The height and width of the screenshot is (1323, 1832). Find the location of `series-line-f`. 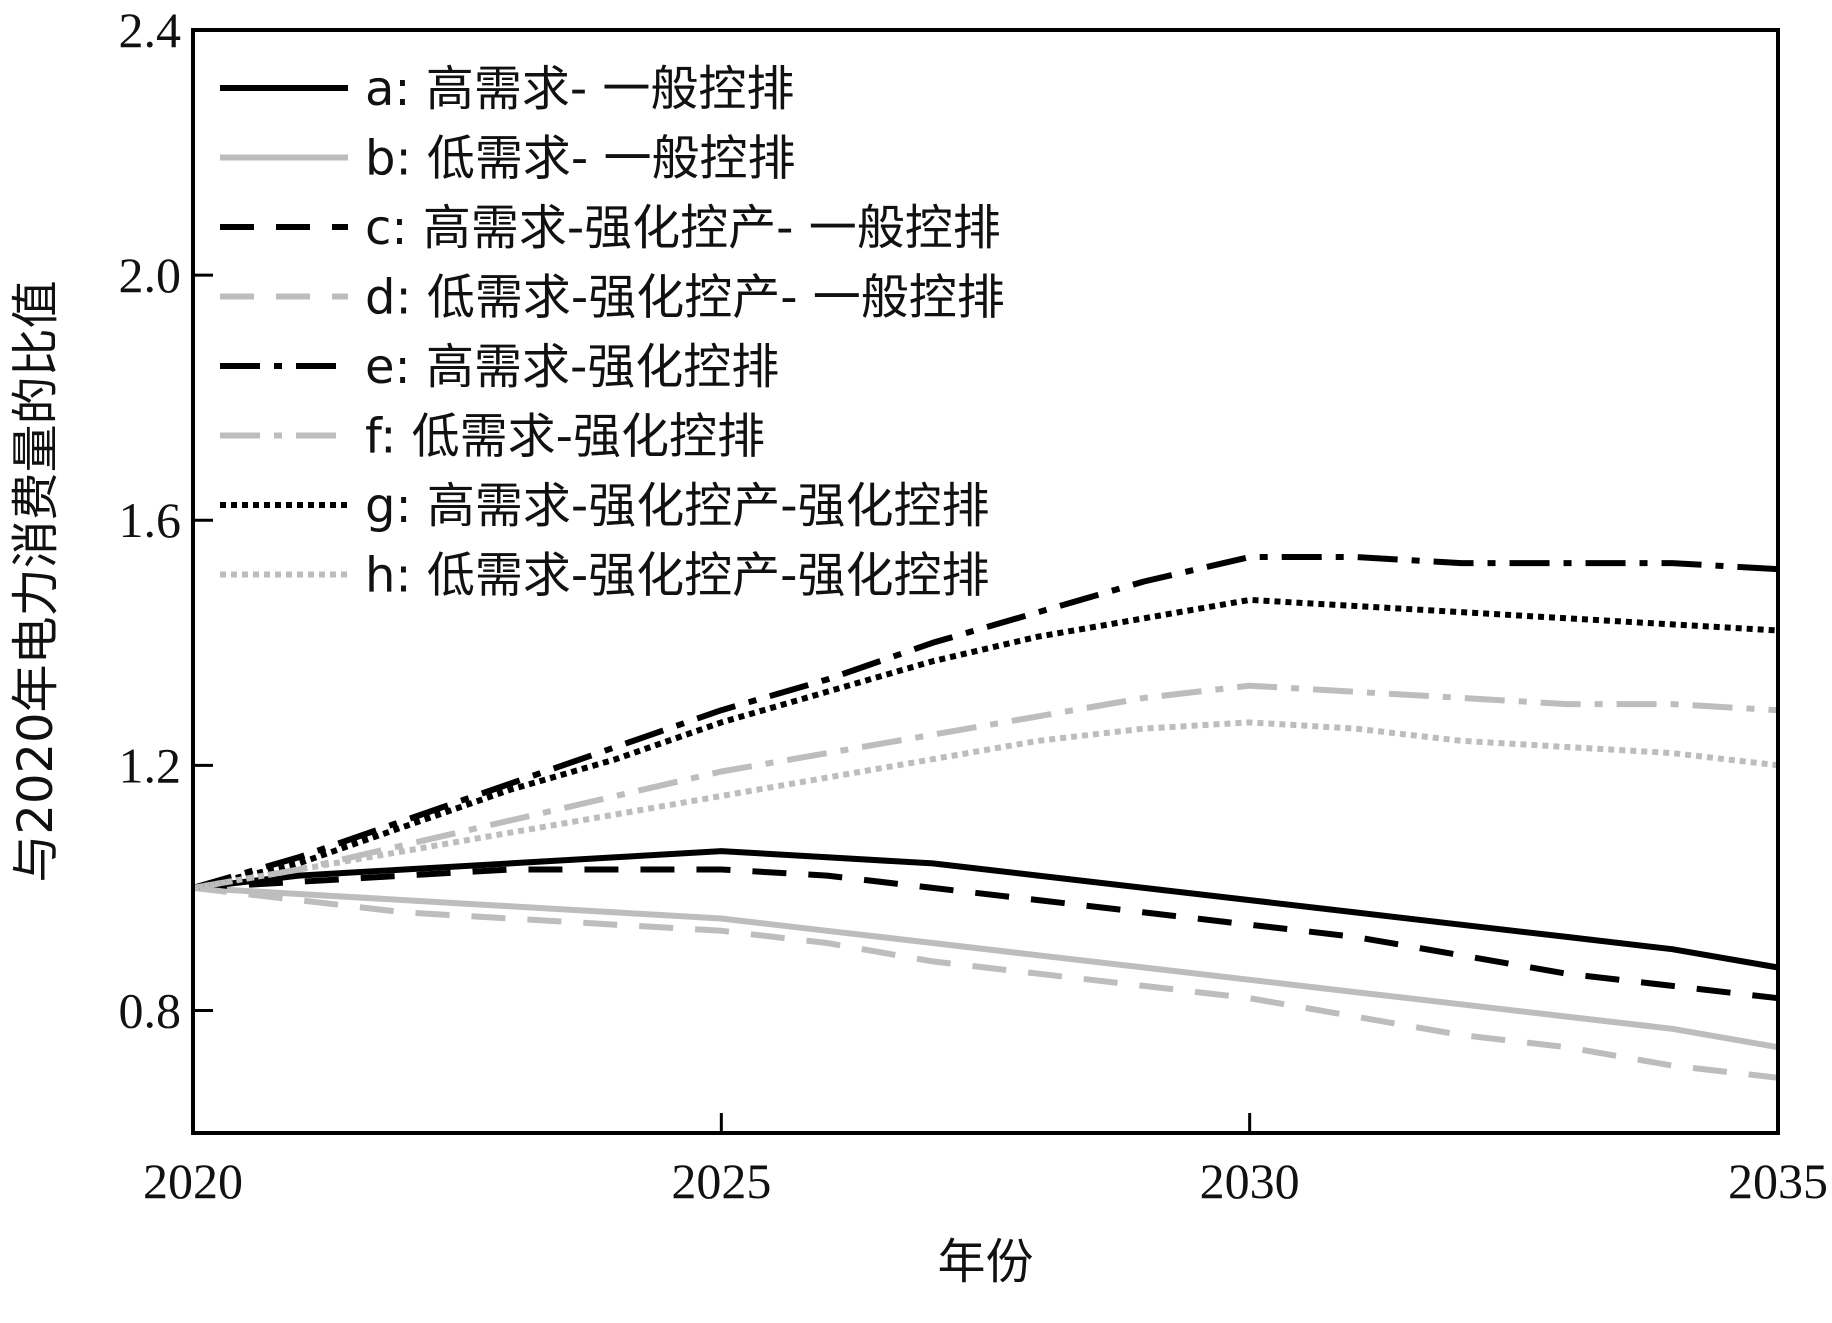

series-line-f is located at coordinates (985, 786).